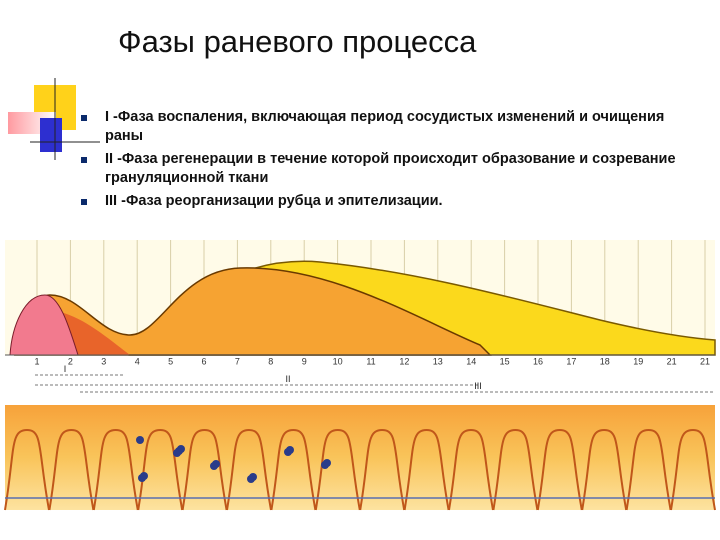  Describe the element at coordinates (505, 361) in the screenshot. I see `day-label: 15` at that location.